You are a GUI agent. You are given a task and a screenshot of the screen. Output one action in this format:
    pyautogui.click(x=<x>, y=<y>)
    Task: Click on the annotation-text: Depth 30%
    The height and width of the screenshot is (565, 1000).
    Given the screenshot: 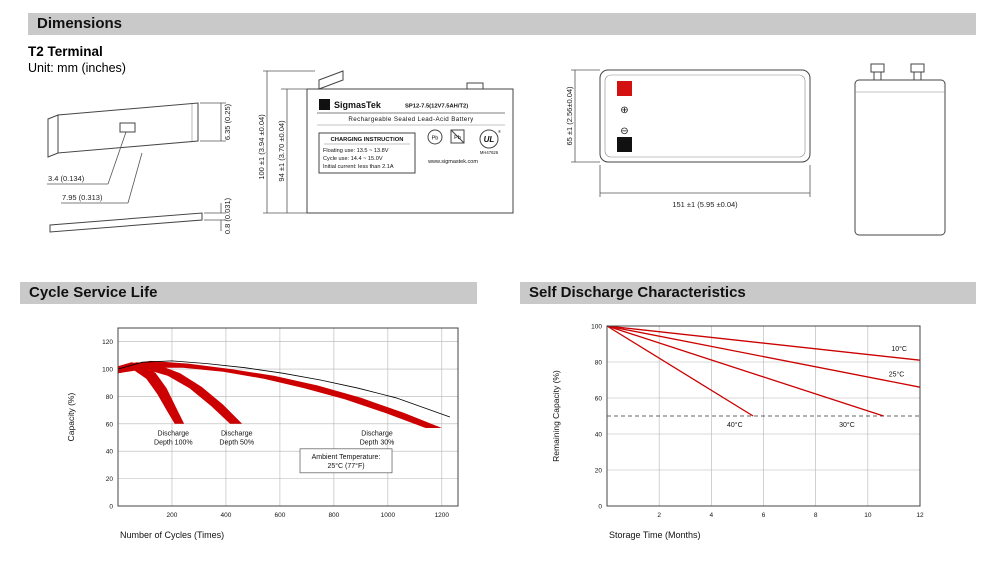 What is the action you would take?
    pyautogui.click(x=377, y=443)
    